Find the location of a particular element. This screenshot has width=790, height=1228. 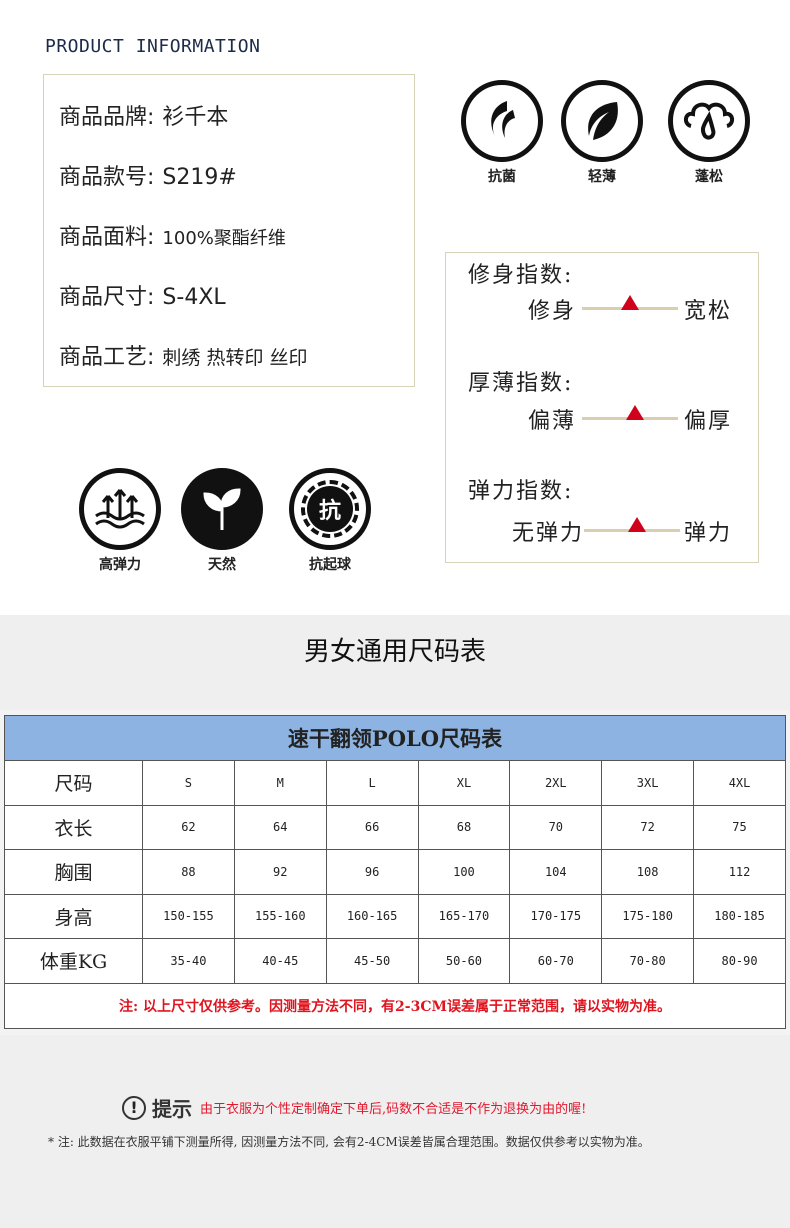

table-cell: 60-70 is located at coordinates (556, 961).